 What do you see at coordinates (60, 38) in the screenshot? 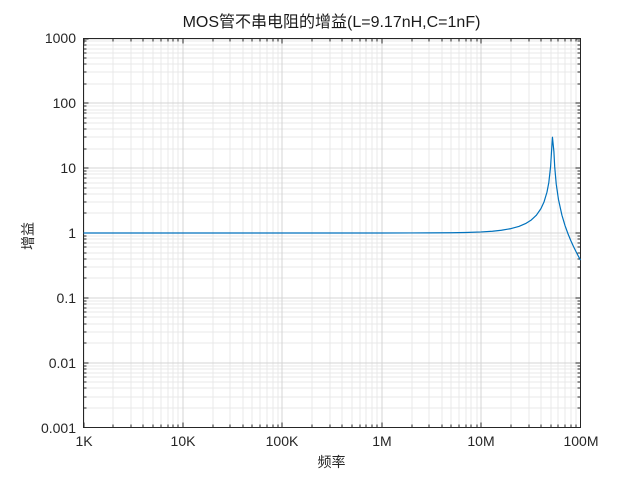
I see `y-tick-label: 1000` at bounding box center [60, 38].